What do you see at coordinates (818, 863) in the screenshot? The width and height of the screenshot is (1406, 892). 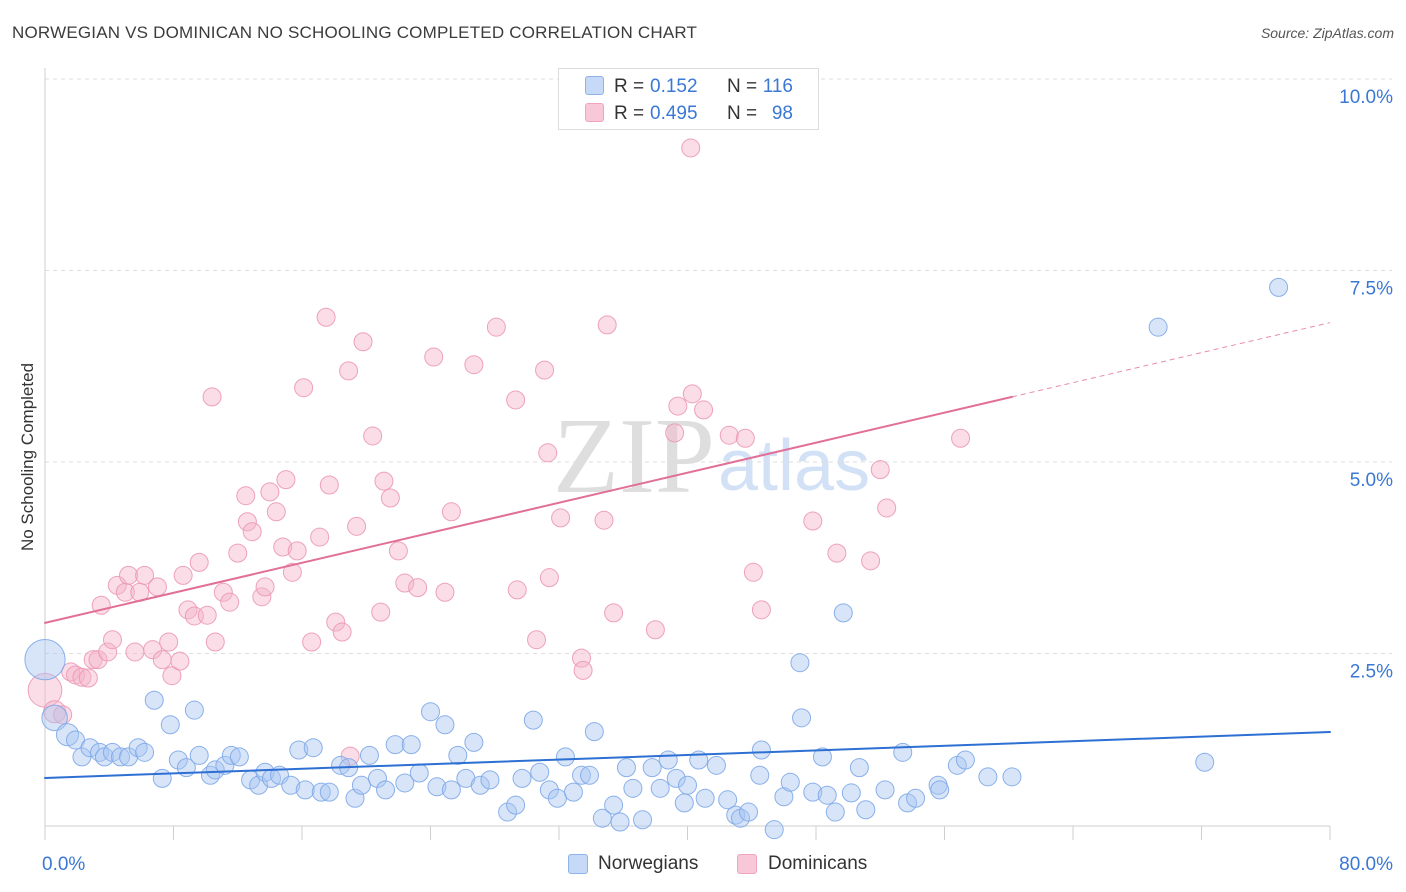 I see `dominicans-key-label: Dominicans` at bounding box center [818, 863].